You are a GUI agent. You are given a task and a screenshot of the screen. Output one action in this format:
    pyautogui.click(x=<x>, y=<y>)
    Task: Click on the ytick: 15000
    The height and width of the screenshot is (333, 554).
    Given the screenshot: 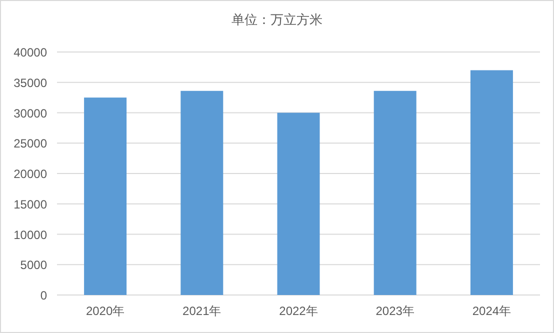 What is the action you would take?
    pyautogui.click(x=30, y=204)
    